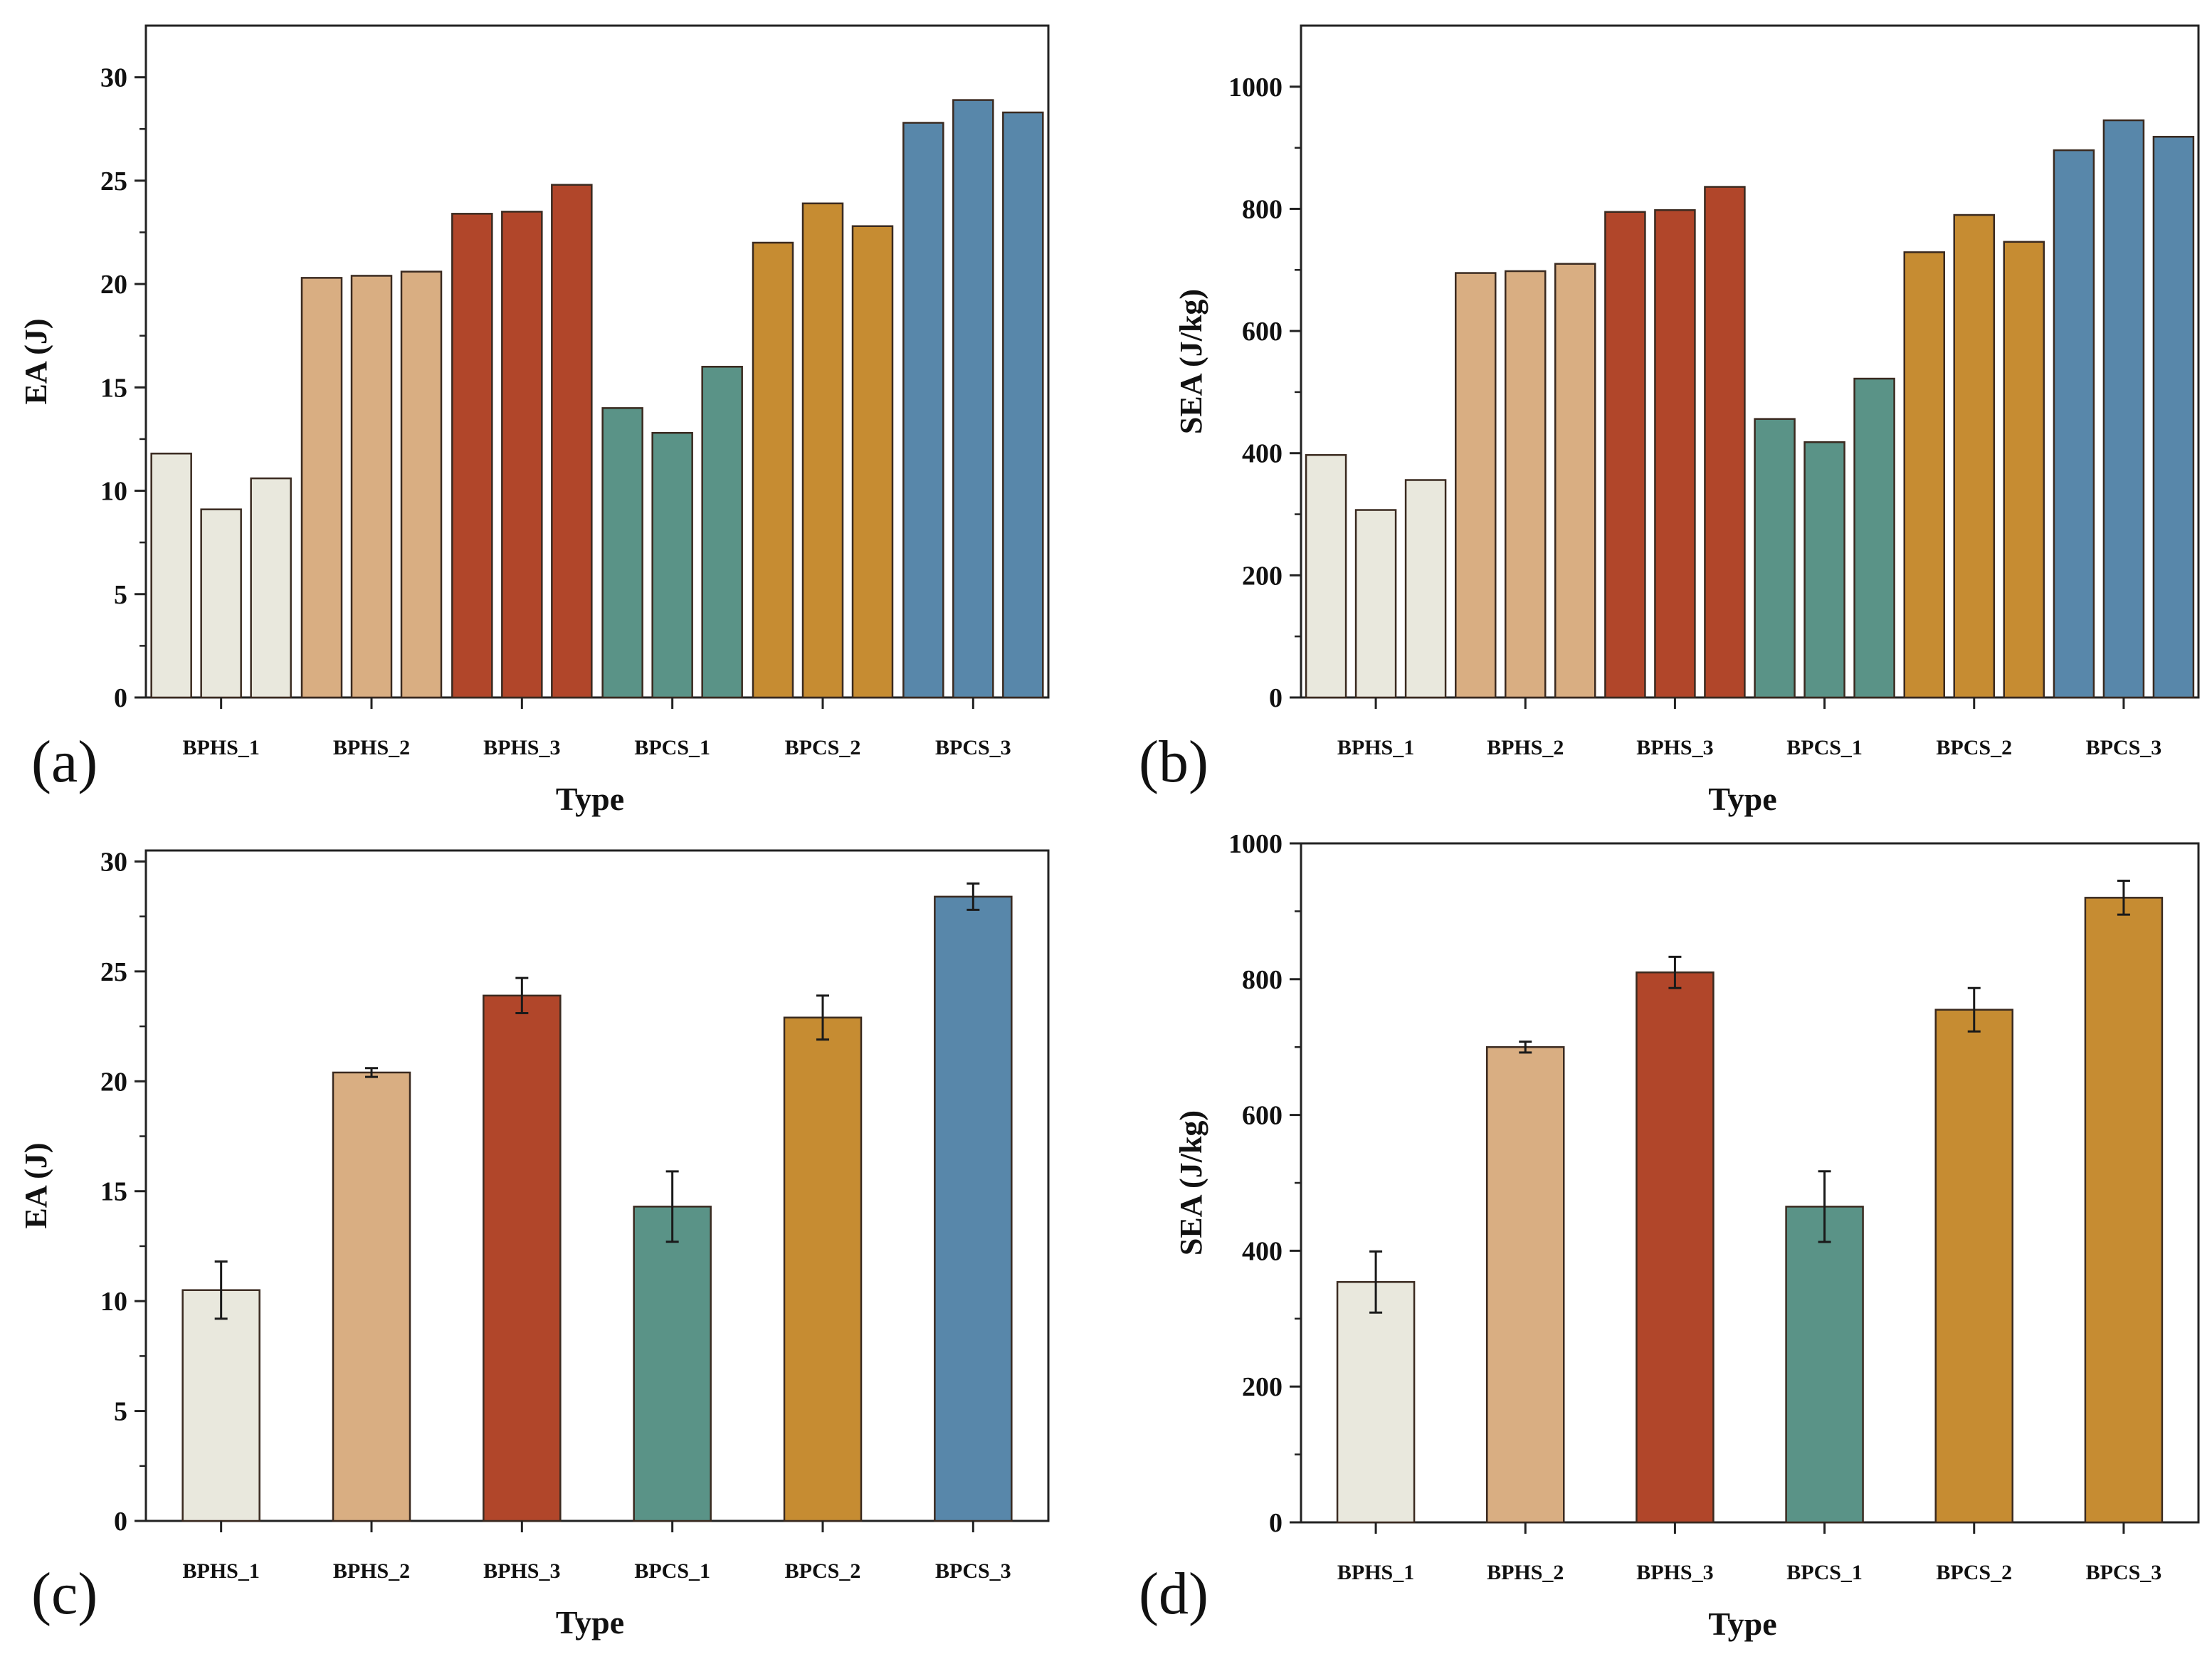 The width and height of the screenshot is (2212, 1659). What do you see at coordinates (1173, 762) in the screenshot?
I see `panel-label: (b)` at bounding box center [1173, 762].